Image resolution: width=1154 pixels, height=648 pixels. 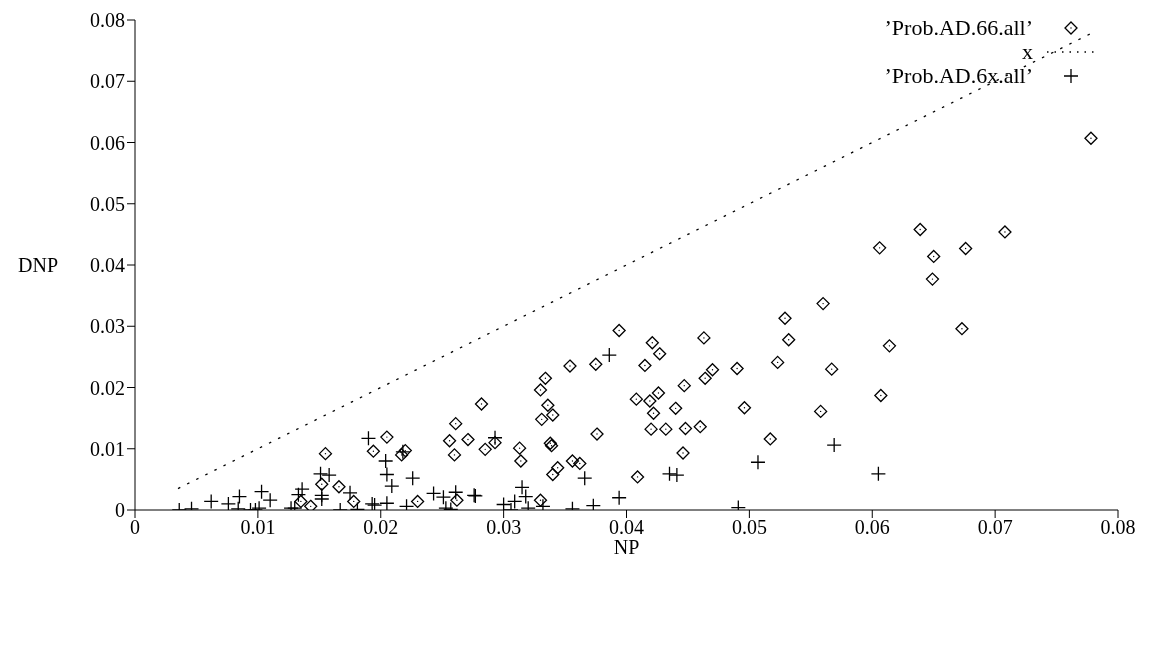 I want to click on y-tick-label: 0.07, so click(x=107, y=81).